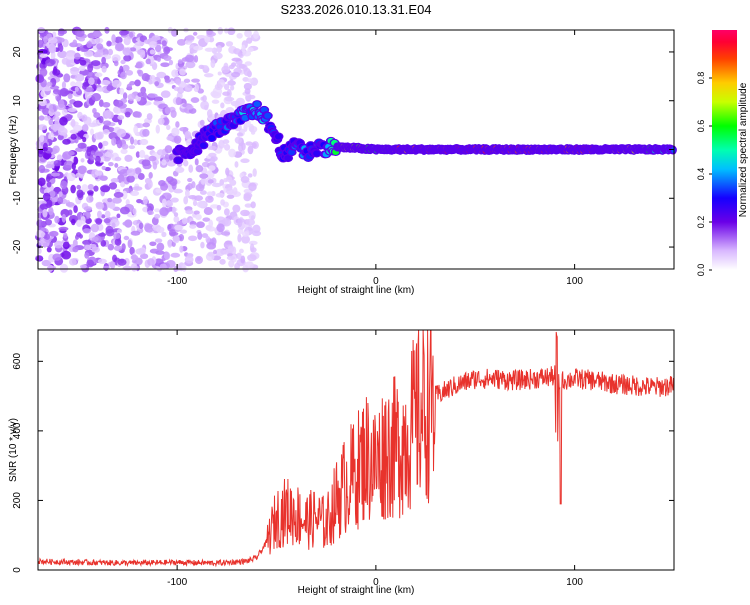  What do you see at coordinates (17, 361) in the screenshot?
I see `snr-y-tick-label: 600` at bounding box center [17, 361].